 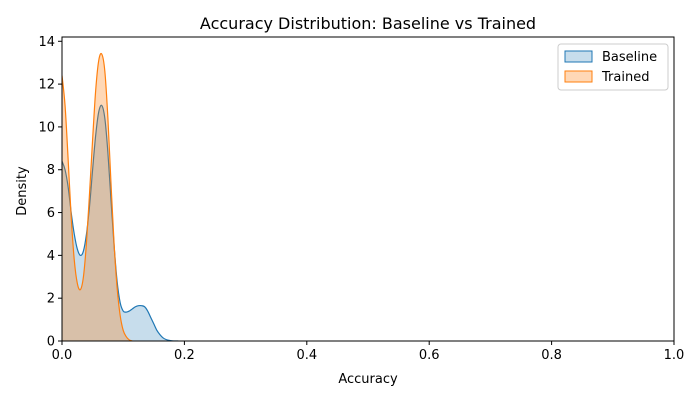 I want to click on baseline-legend-label: Baseline, so click(x=629, y=57).